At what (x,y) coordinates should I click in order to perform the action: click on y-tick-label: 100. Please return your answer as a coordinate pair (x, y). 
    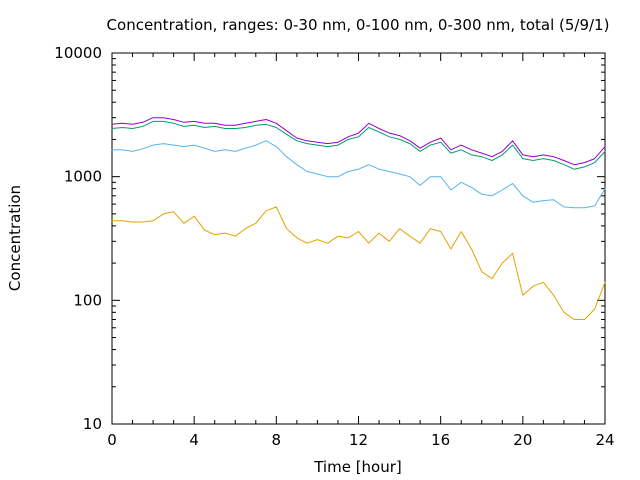
    Looking at the image, I should click on (87, 300).